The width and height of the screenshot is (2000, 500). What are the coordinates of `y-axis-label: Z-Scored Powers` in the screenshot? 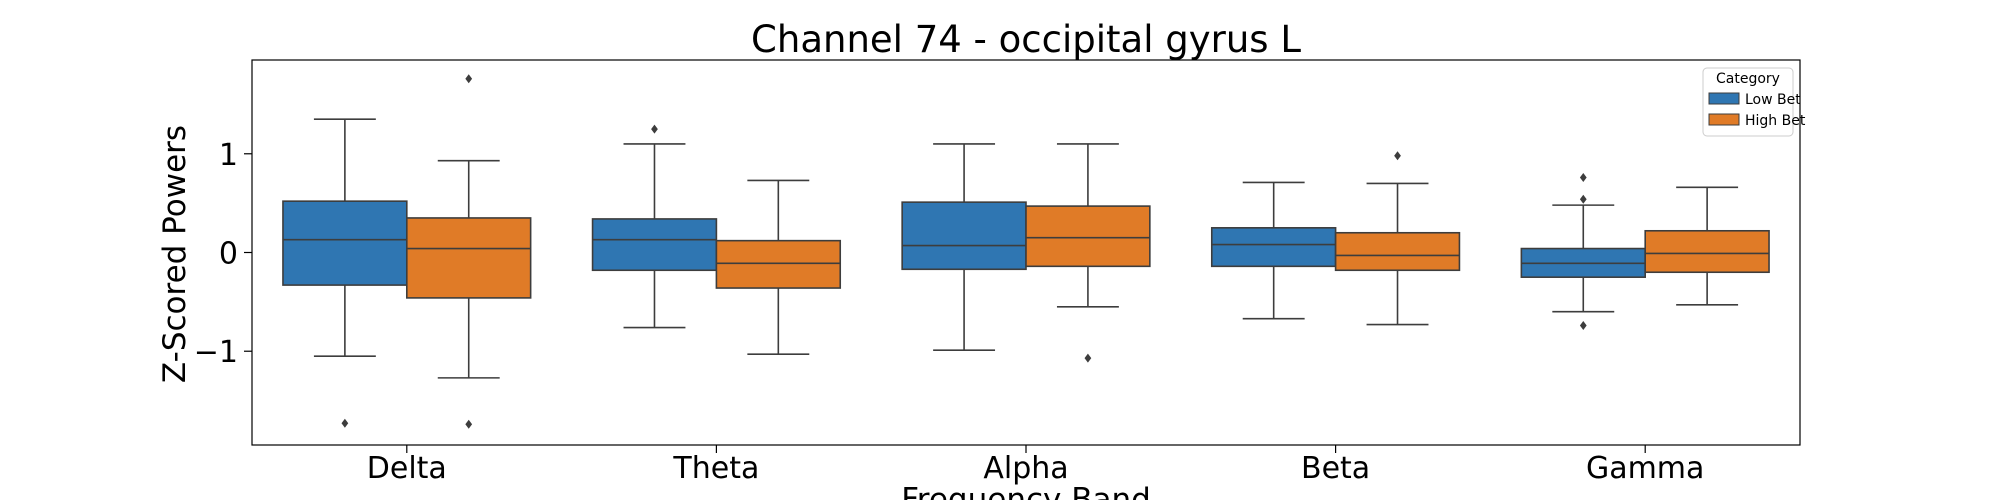 It's located at (175, 254).